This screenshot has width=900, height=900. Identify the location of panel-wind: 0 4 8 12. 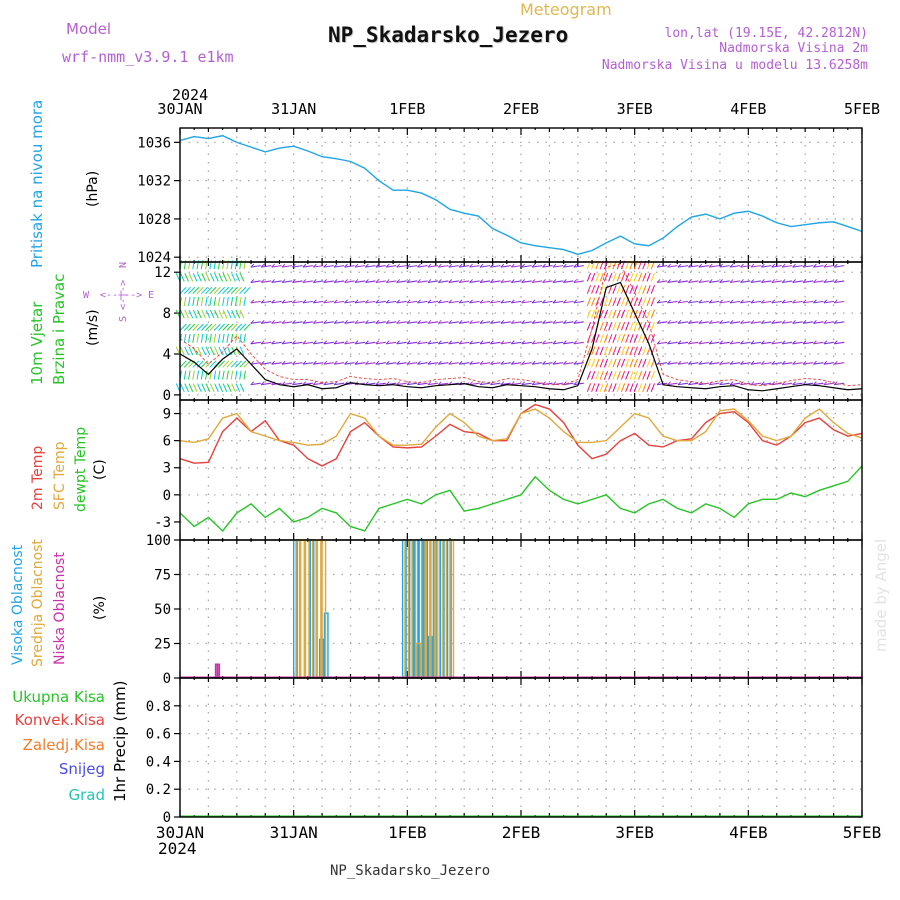
(508, 332).